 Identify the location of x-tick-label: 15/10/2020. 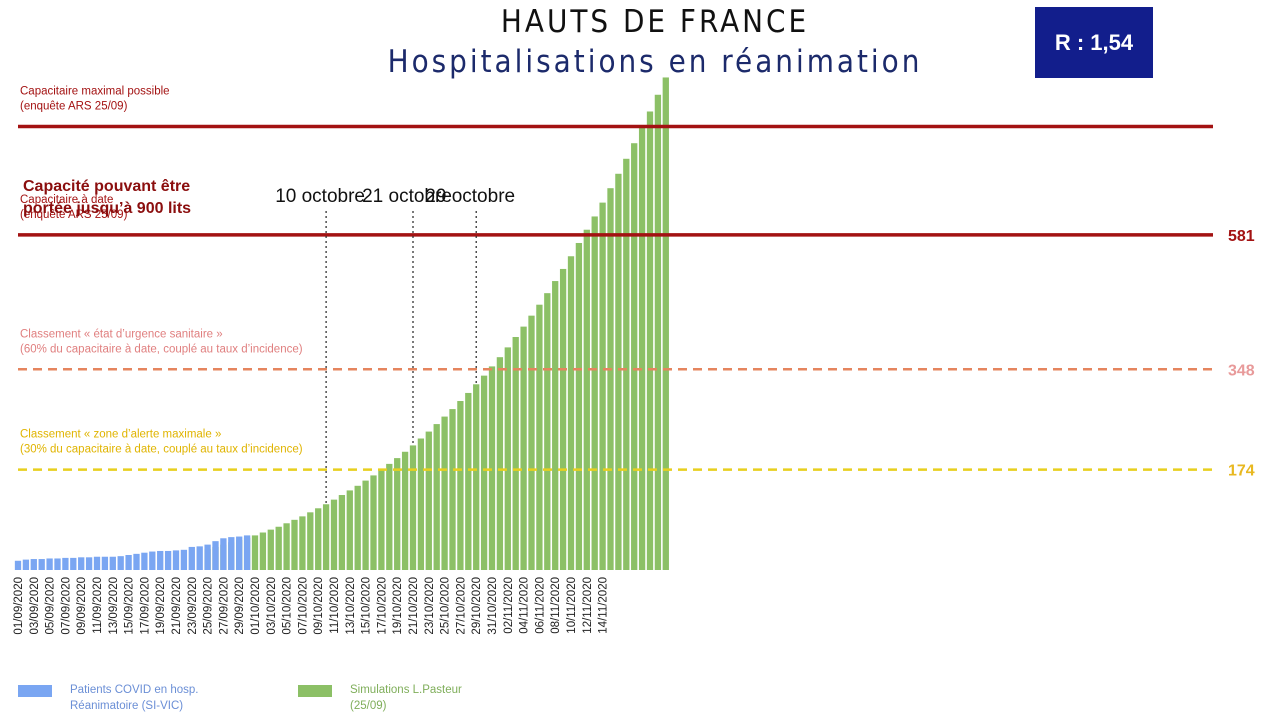
(367, 606).